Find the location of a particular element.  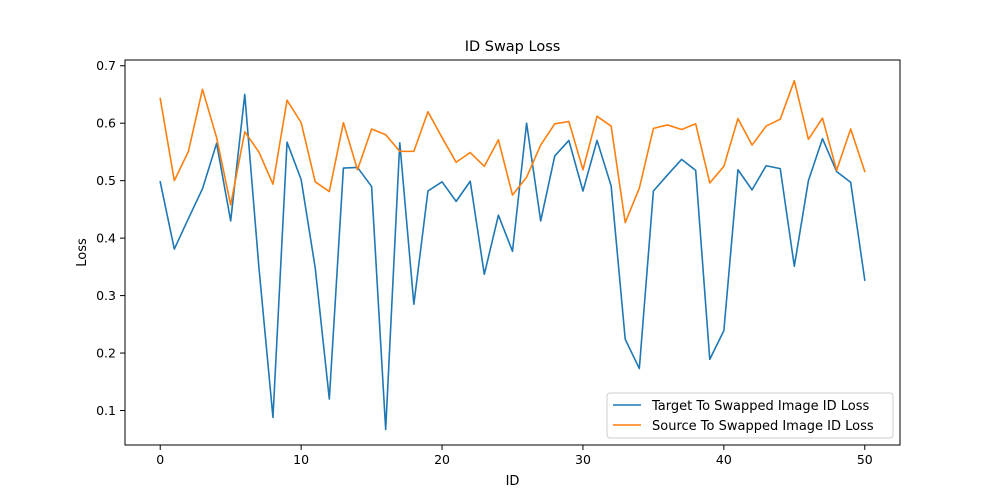

x-tick-label: 0 is located at coordinates (160, 459).